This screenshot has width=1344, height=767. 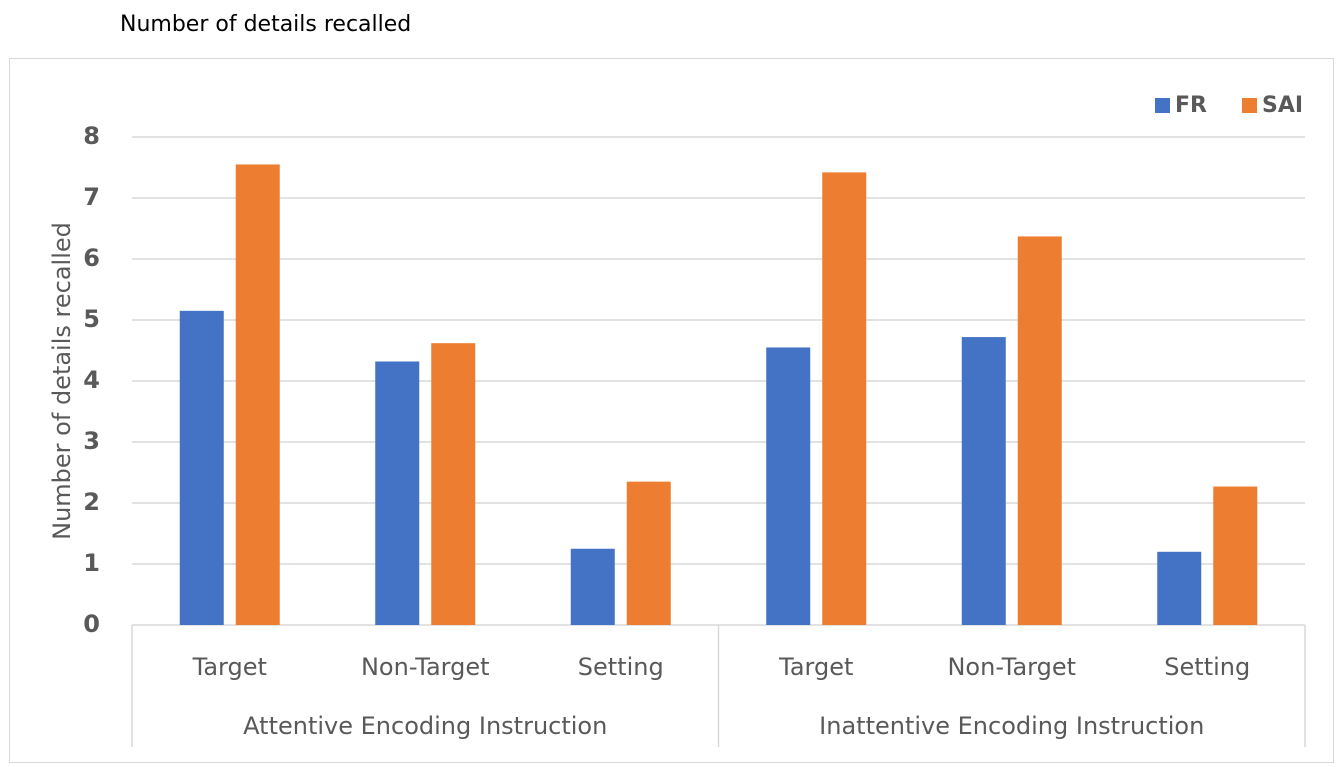 I want to click on legend-label-sai: SAI, so click(x=1282, y=105).